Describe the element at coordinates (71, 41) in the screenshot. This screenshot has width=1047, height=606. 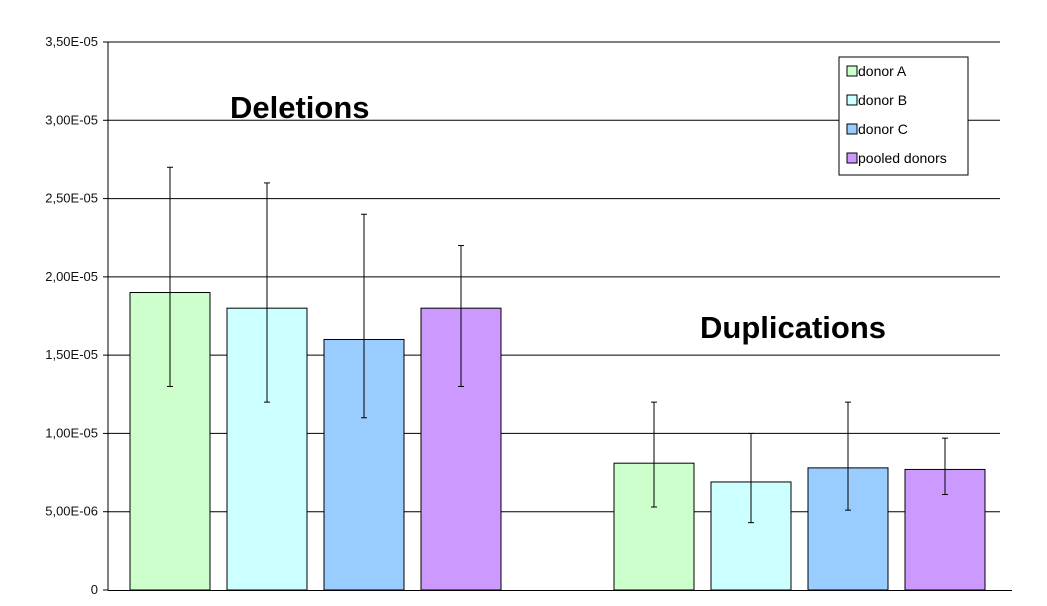
I see `y-tick-label: 3,50E-05` at that location.